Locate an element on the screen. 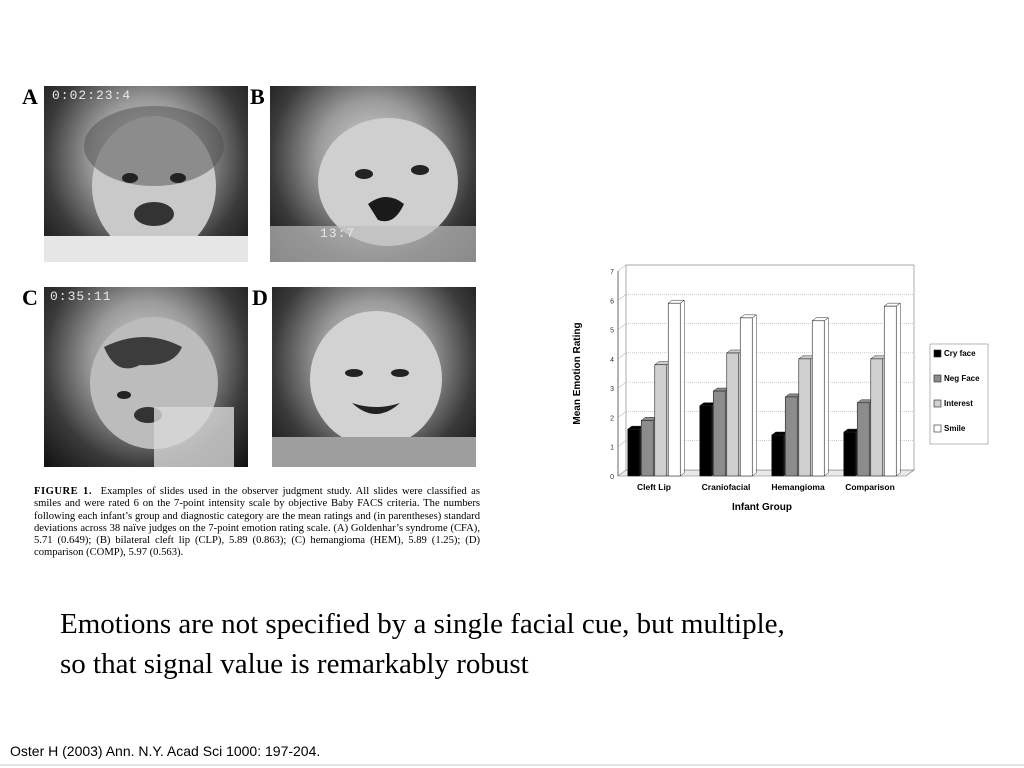 The width and height of the screenshot is (1024, 768). timecode-a: 0:02:23:4 is located at coordinates (92, 95).